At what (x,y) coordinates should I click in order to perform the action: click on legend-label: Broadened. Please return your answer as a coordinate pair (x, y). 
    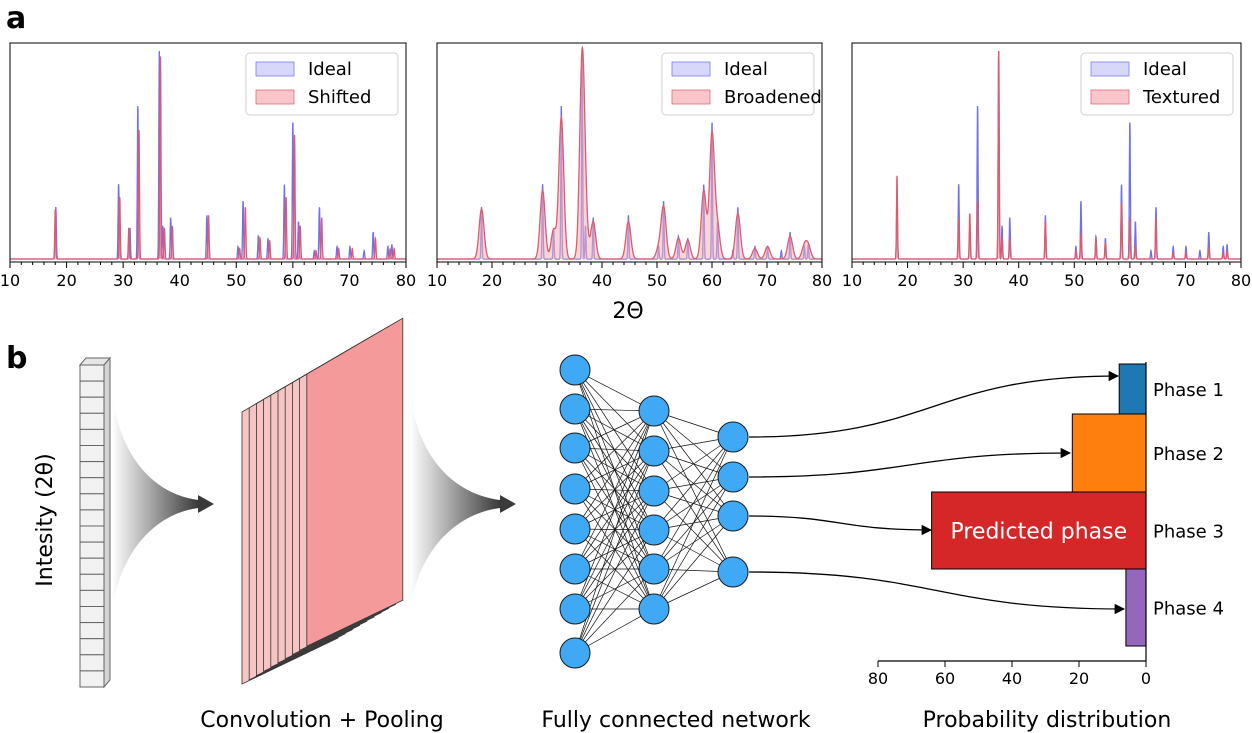
    Looking at the image, I should click on (773, 97).